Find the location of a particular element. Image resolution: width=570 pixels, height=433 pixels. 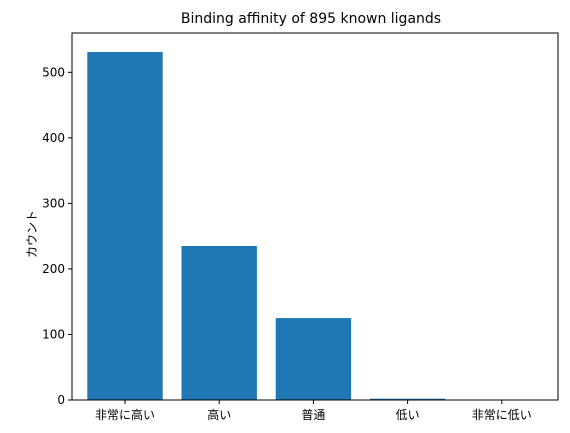

y-tick-label-3: 300 is located at coordinates (53, 203).